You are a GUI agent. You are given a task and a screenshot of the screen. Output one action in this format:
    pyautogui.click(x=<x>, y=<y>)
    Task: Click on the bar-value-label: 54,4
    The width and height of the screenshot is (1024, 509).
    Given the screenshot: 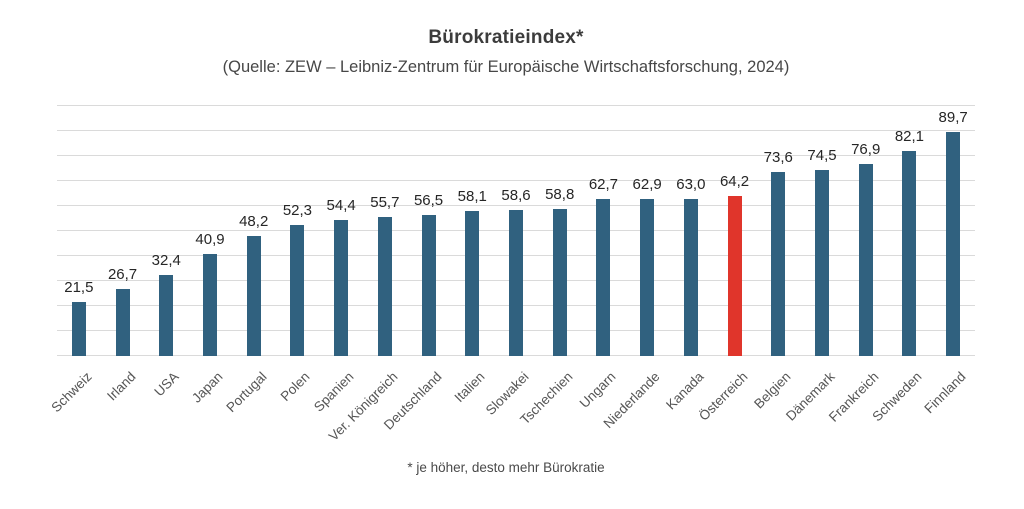 What is the action you would take?
    pyautogui.click(x=341, y=205)
    